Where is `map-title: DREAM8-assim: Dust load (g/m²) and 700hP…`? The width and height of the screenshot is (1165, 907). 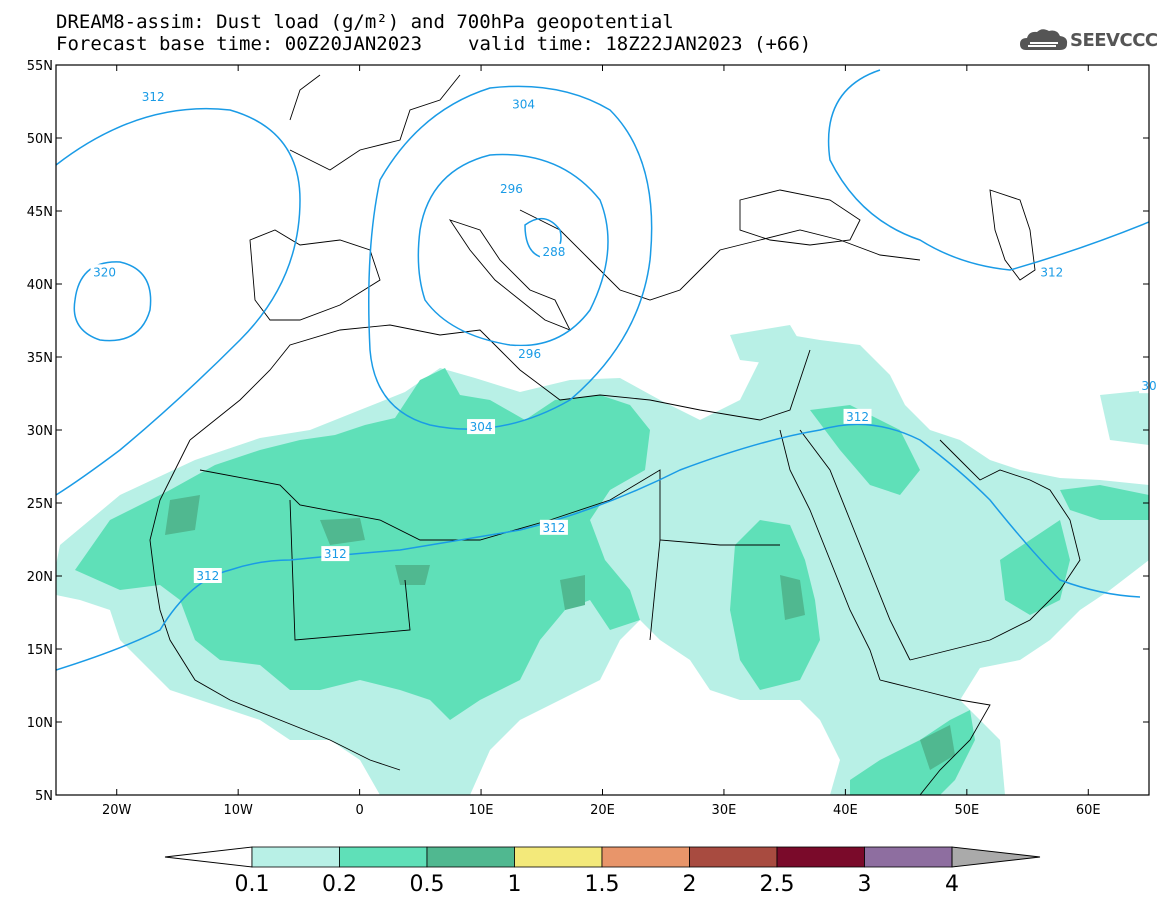 map-title: DREAM8-assim: Dust load (g/m²) and 700hP… is located at coordinates (365, 22).